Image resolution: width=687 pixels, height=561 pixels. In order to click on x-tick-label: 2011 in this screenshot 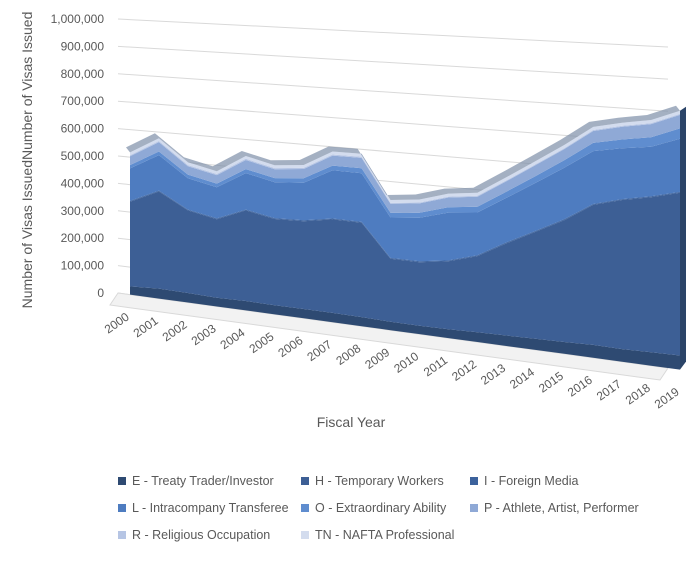, I will do `click(435, 366)`.